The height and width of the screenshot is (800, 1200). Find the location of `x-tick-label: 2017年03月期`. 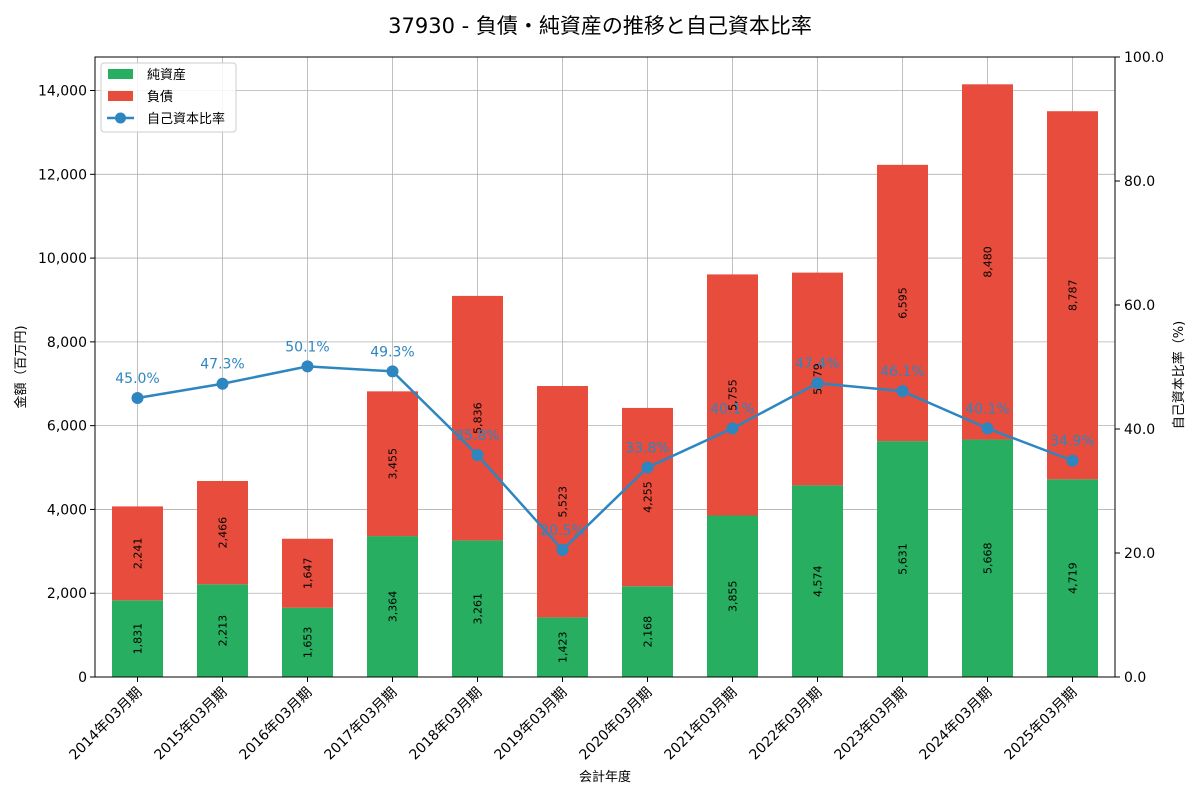

x-tick-label: 2017年03月期 is located at coordinates (361, 724).